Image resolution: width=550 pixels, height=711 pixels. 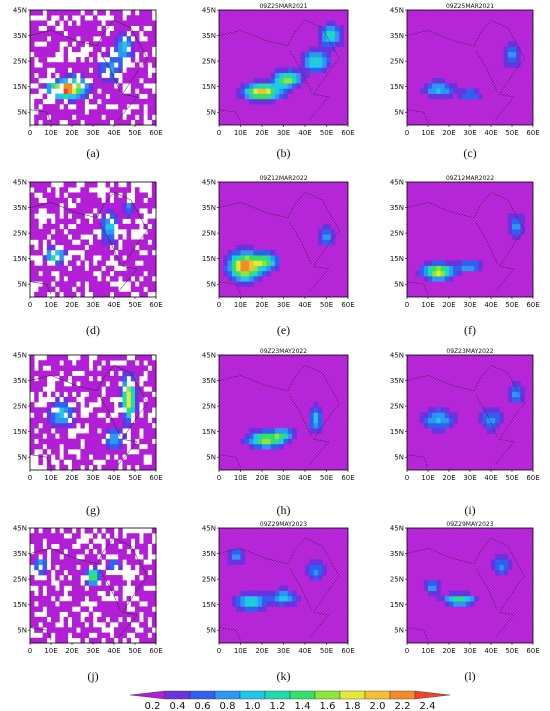 What do you see at coordinates (209, 381) in the screenshot?
I see `y-tick-label: 35N` at bounding box center [209, 381].